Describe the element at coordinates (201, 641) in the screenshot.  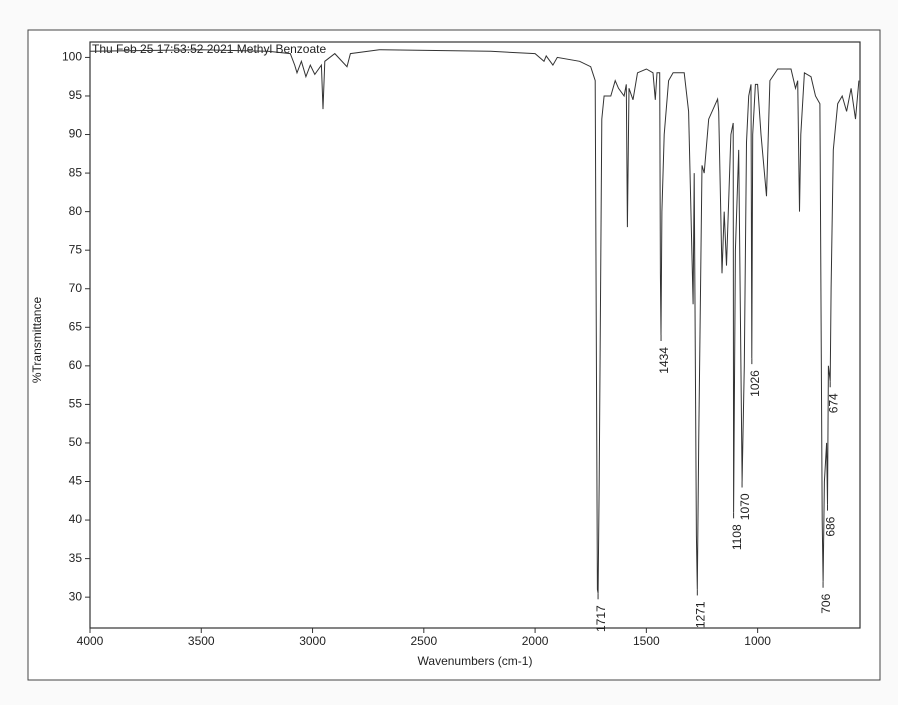
I see `x-tick-label: 3500` at that location.